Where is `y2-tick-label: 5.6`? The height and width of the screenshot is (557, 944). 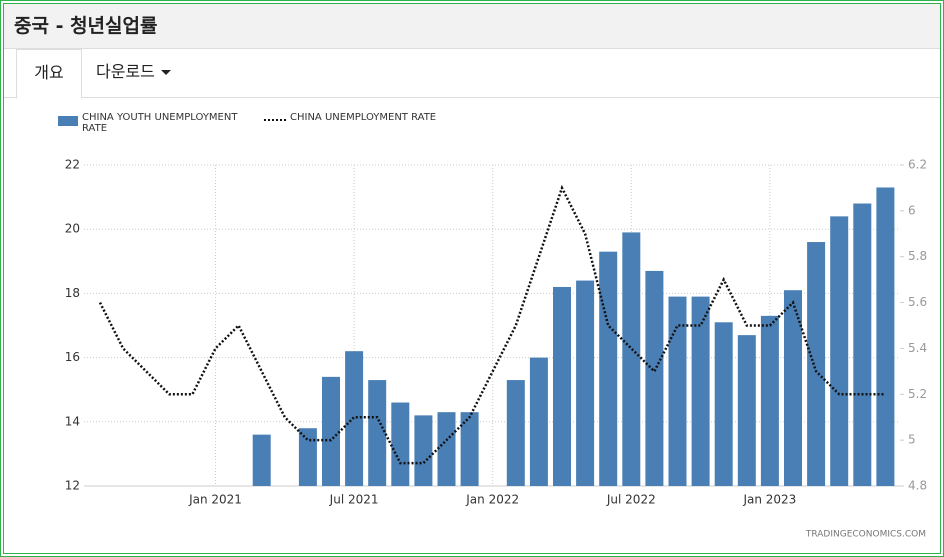 y2-tick-label: 5.6 is located at coordinates (917, 302).